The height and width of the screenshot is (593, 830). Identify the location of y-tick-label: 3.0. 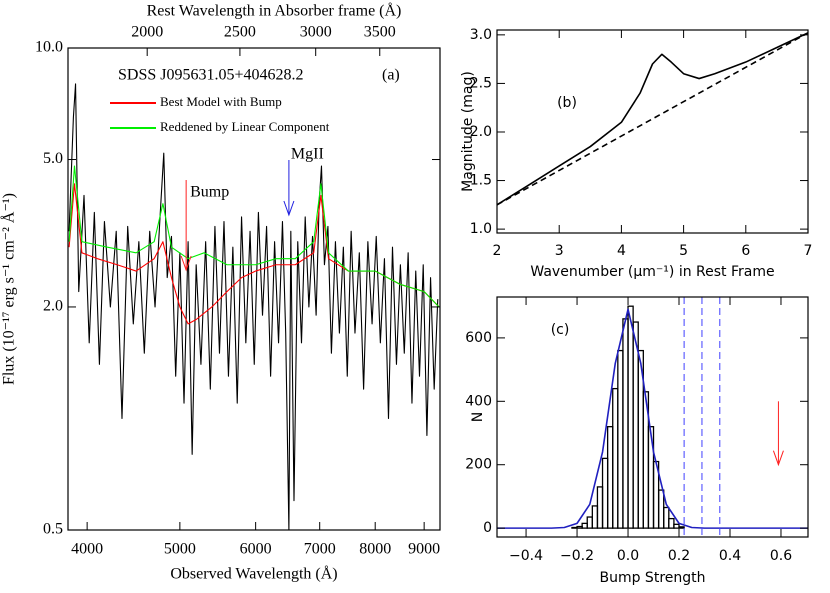
(481, 35).